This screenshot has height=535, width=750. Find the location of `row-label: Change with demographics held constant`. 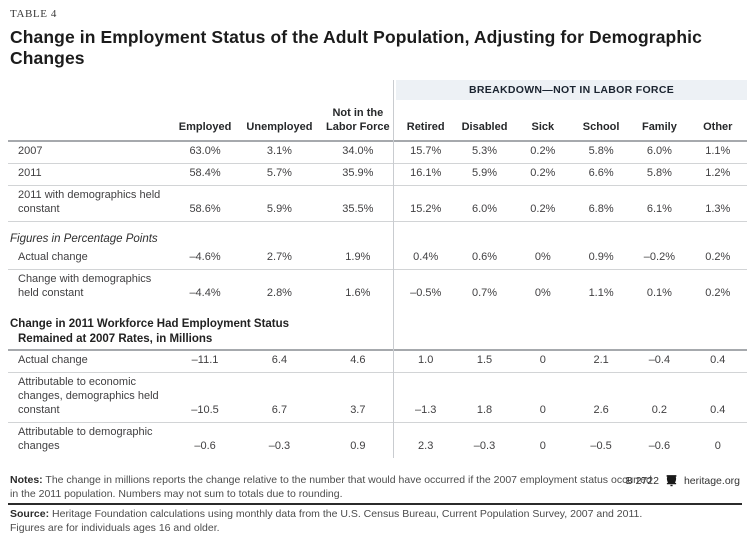

row-label: Change with demographics held constant is located at coordinates (85, 286).